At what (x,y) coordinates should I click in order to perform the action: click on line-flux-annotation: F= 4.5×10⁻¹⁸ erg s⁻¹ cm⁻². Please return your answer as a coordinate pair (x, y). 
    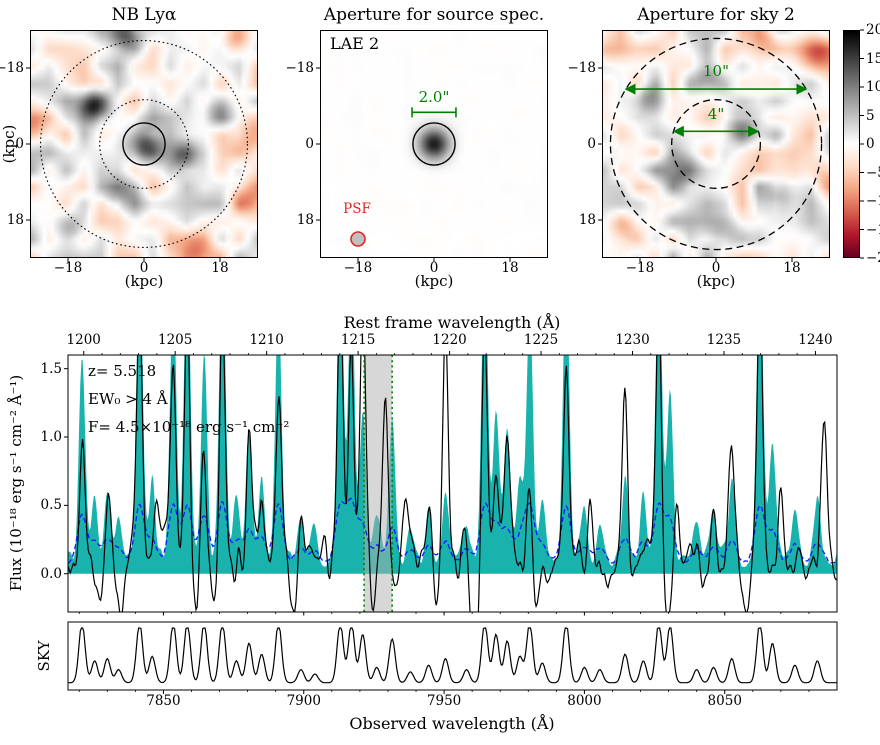
    Looking at the image, I should click on (189, 427).